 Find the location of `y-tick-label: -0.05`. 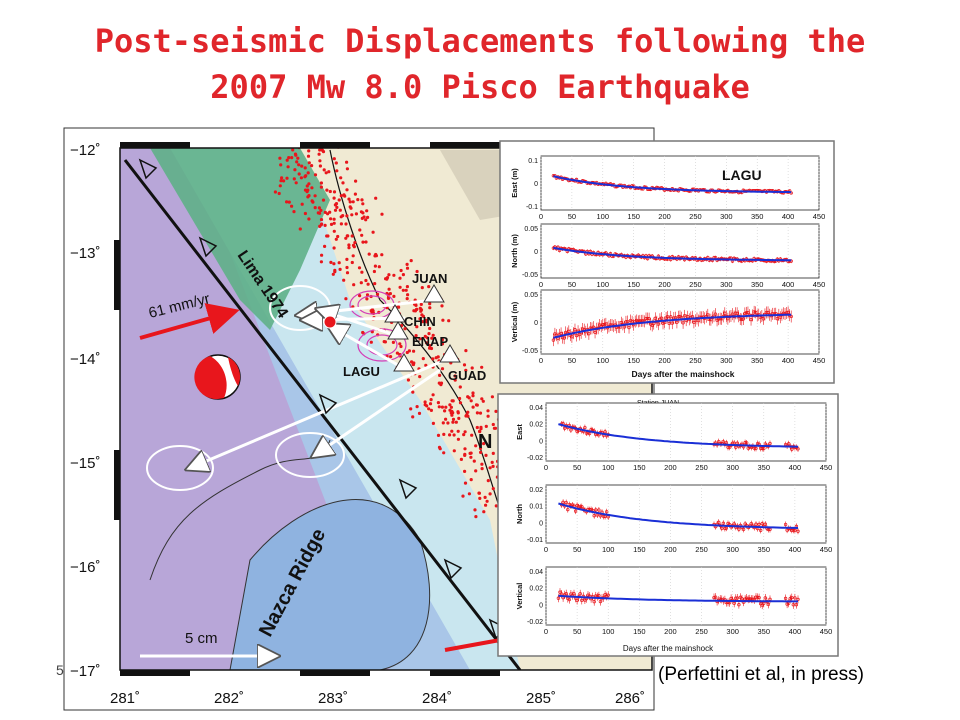

y-tick-label: -0.05 is located at coordinates (530, 275).